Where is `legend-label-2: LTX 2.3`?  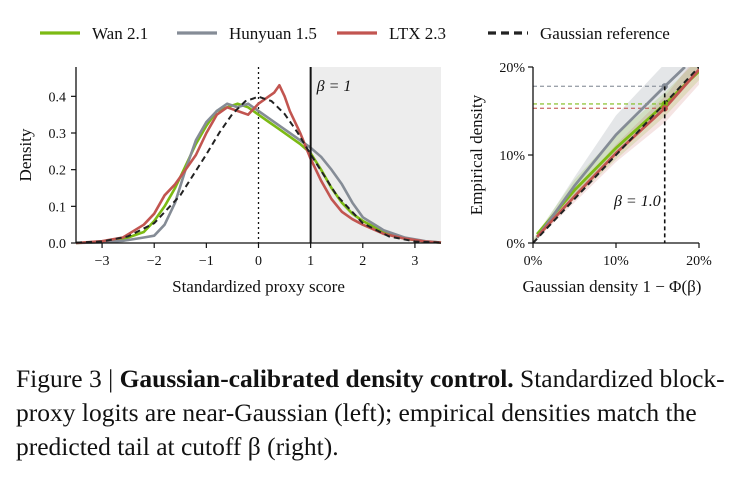
legend-label-2: LTX 2.3 is located at coordinates (417, 33).